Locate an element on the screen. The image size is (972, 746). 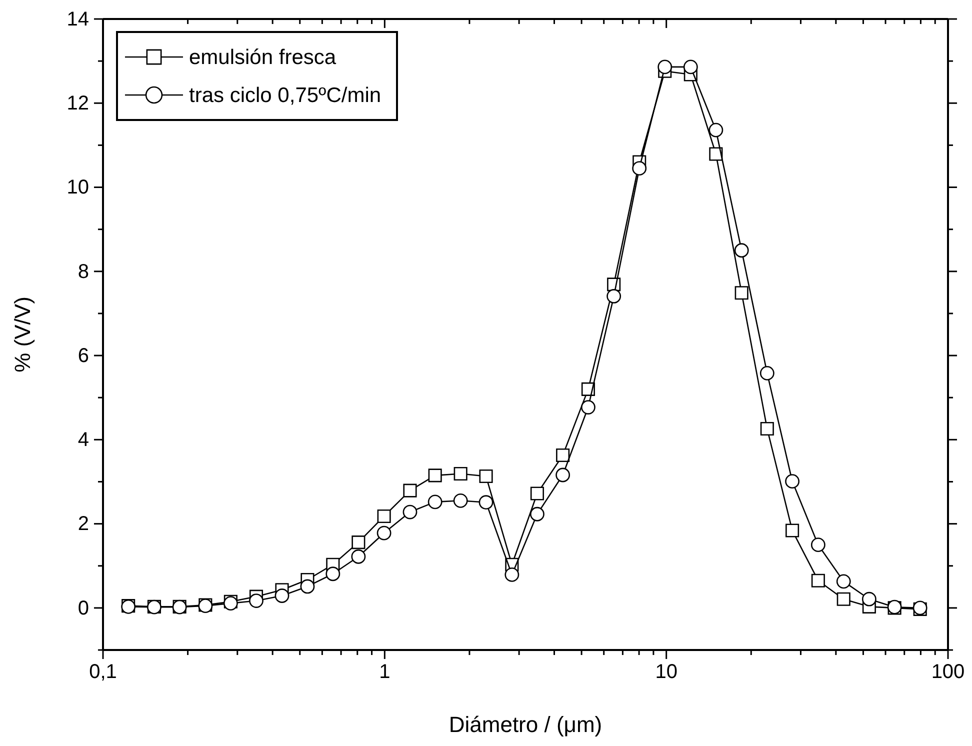
legend-label: emulsión fresca is located at coordinates (262, 57).